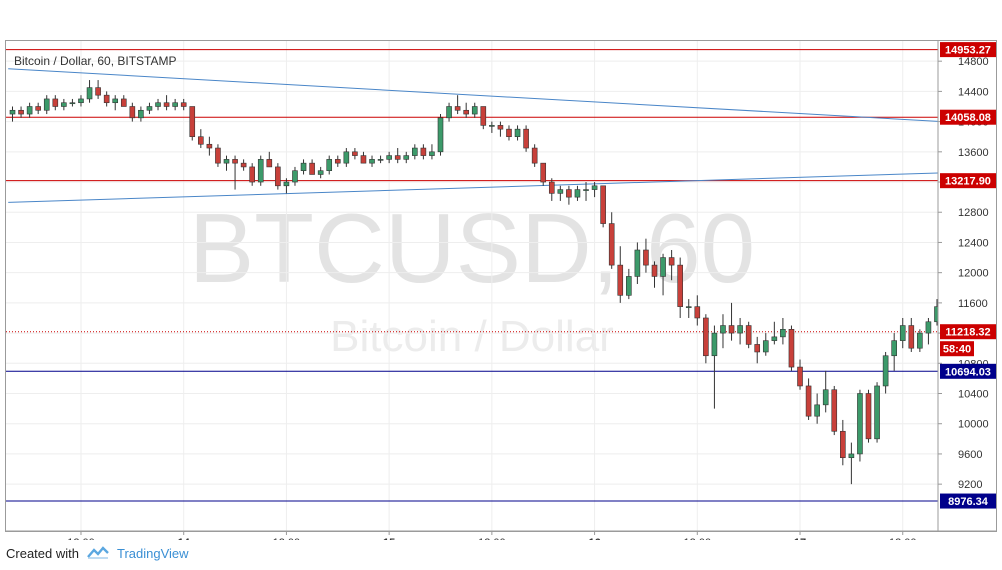 The image size is (1002, 570). Describe the element at coordinates (973, 153) in the screenshot. I see `y-tick-label: 13600` at that location.